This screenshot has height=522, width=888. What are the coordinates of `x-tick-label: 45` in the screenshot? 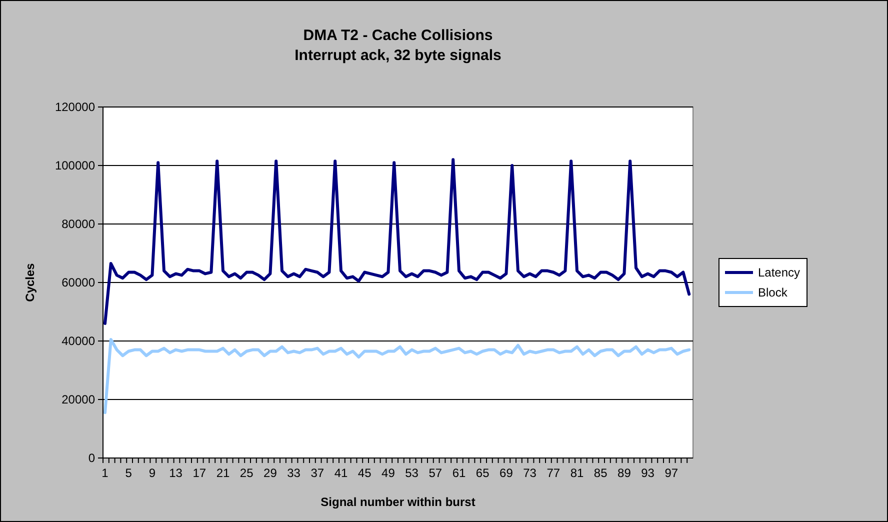 It's located at (365, 473).